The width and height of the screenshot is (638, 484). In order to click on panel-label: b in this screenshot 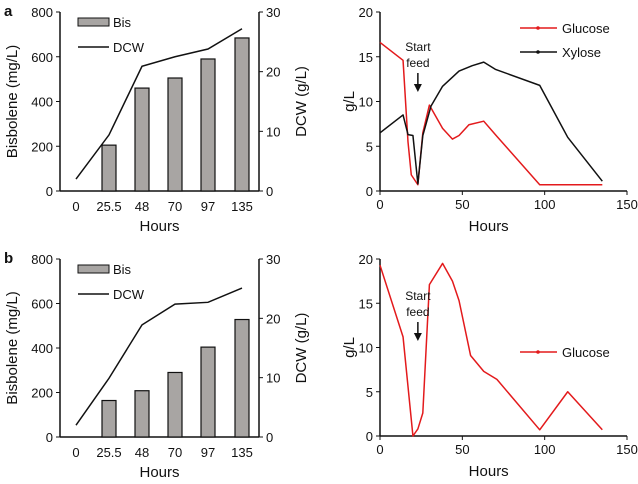, I will do `click(8, 258)`.